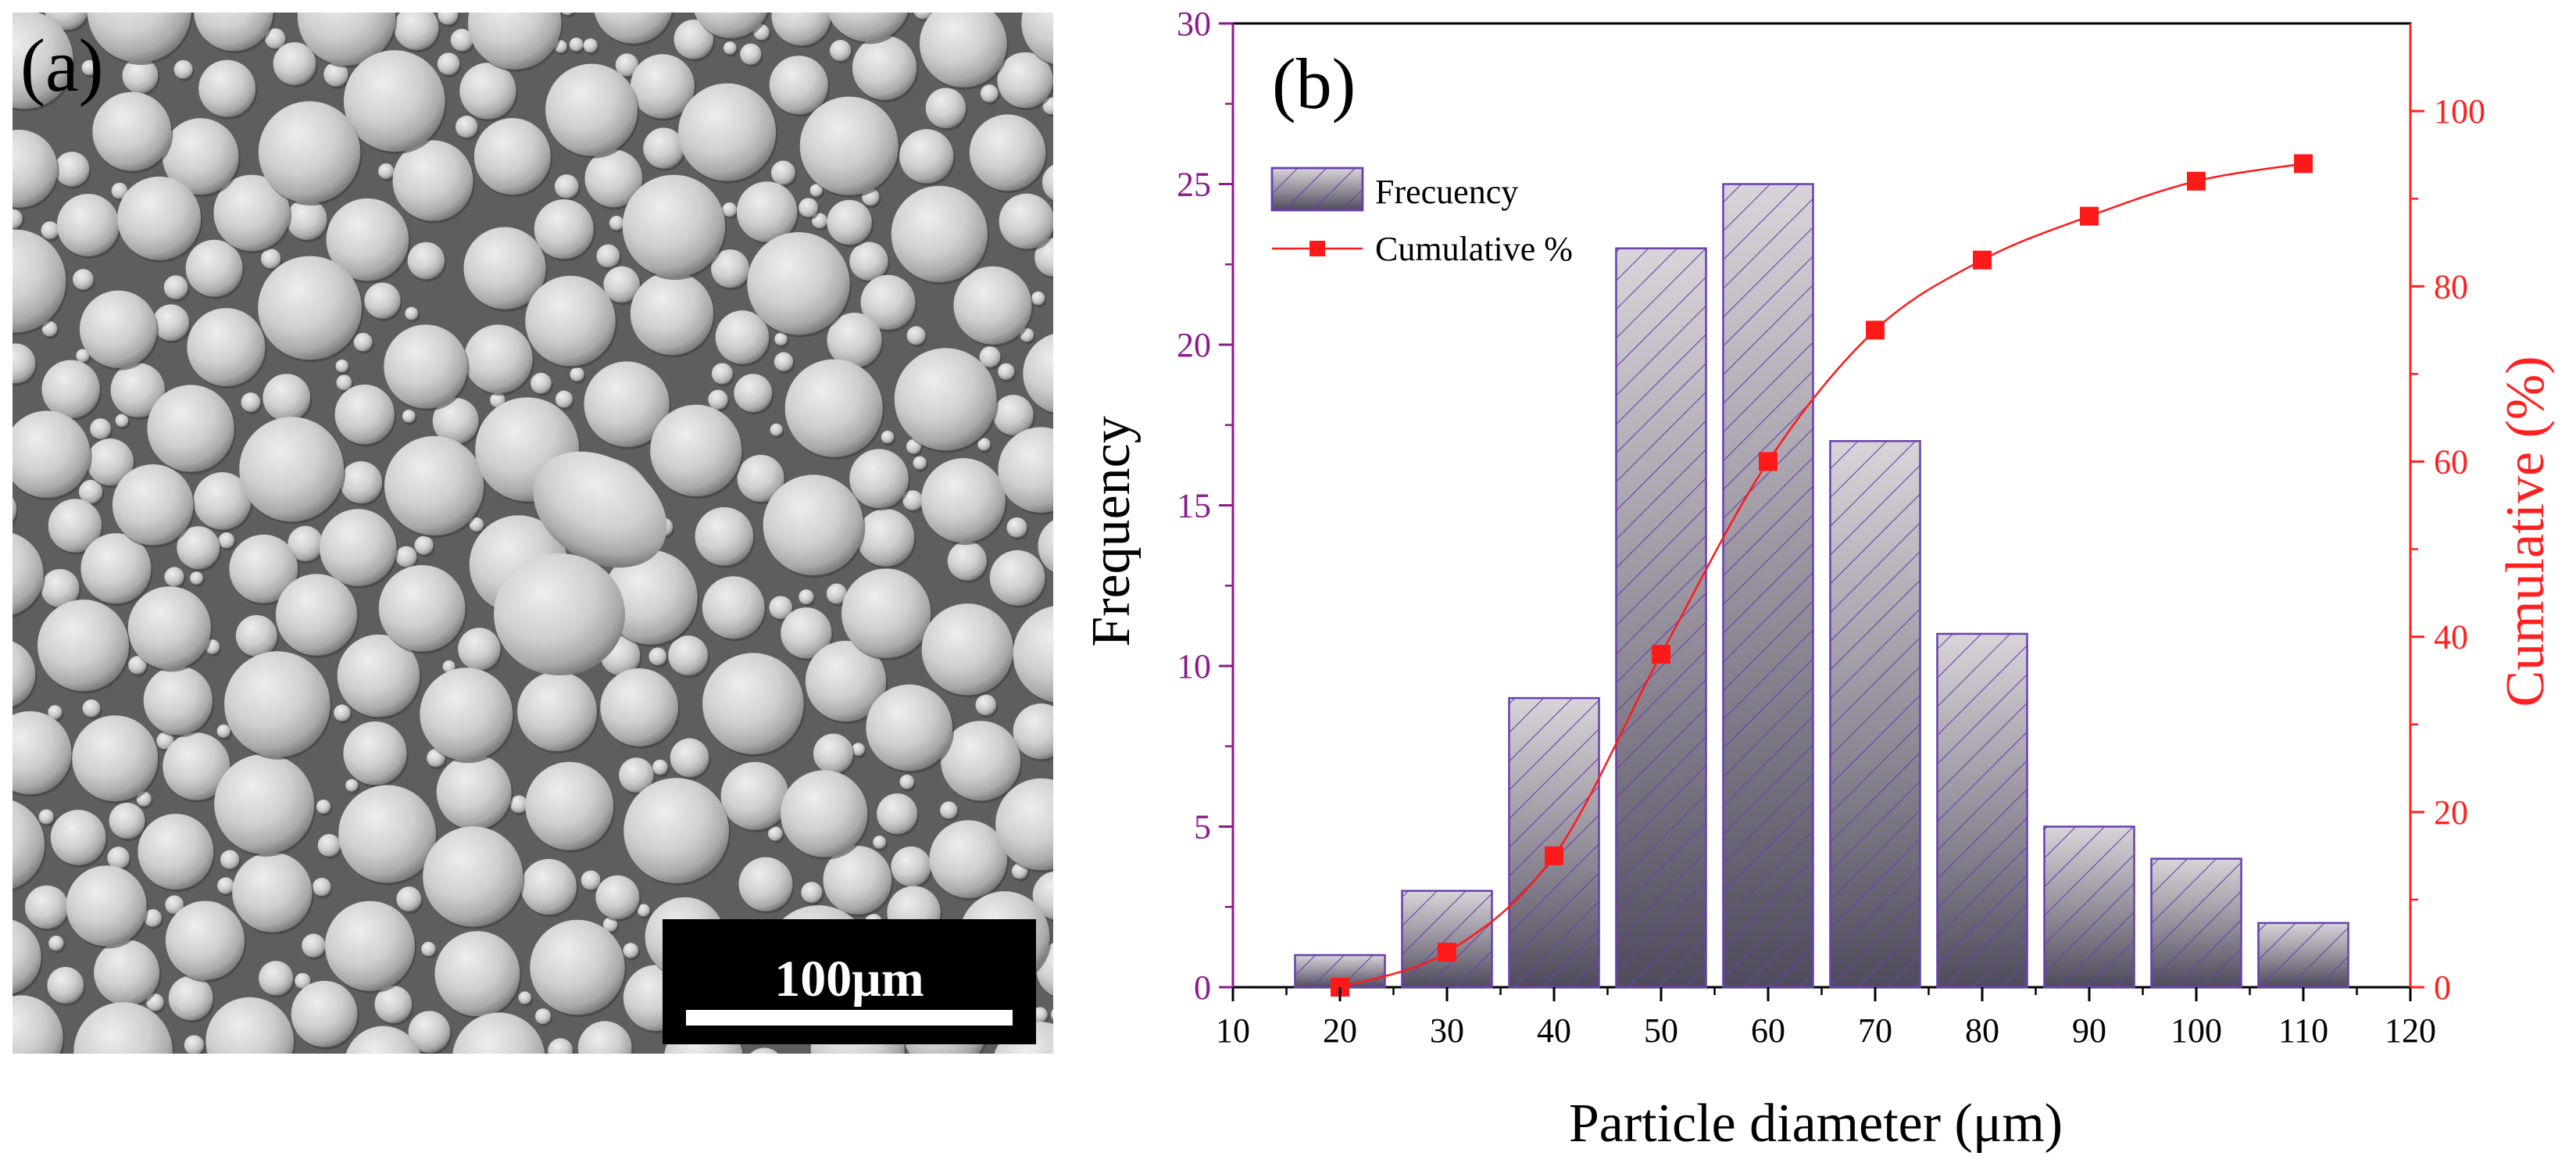  Describe the element at coordinates (1554, 1030) in the screenshot. I see `x-tick-label: 40` at that location.